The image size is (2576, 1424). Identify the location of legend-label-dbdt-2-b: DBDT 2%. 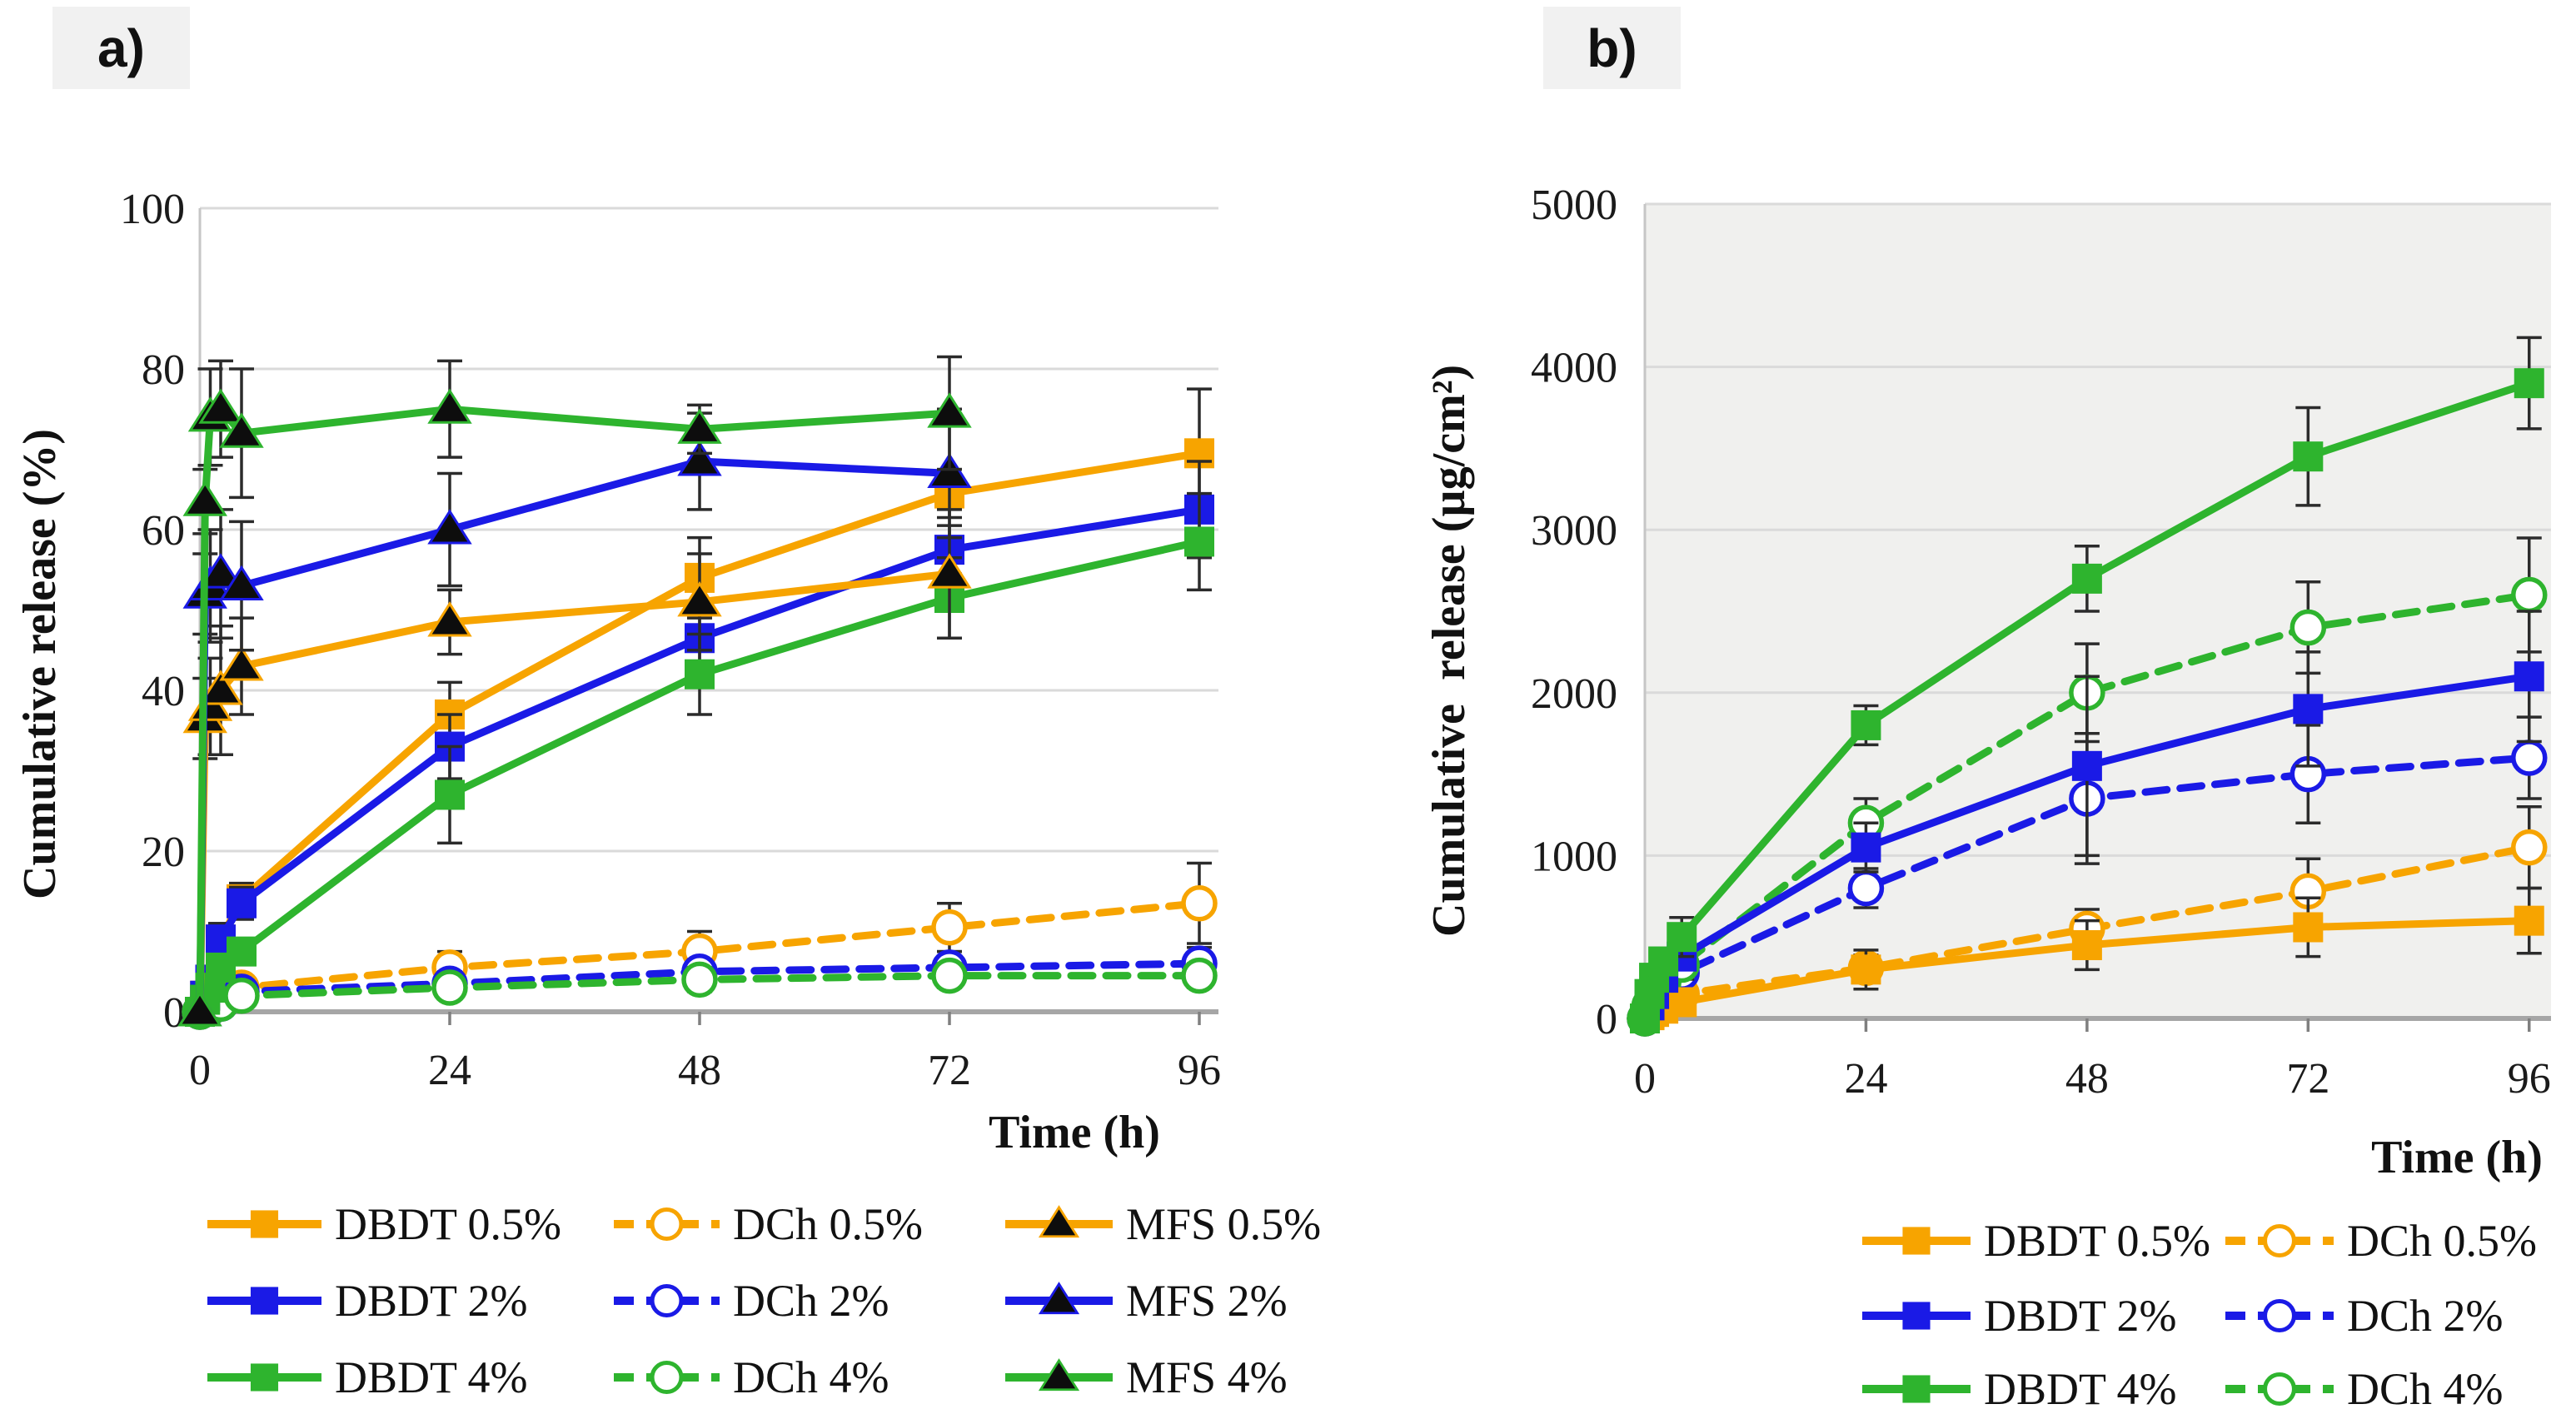
(2080, 1316).